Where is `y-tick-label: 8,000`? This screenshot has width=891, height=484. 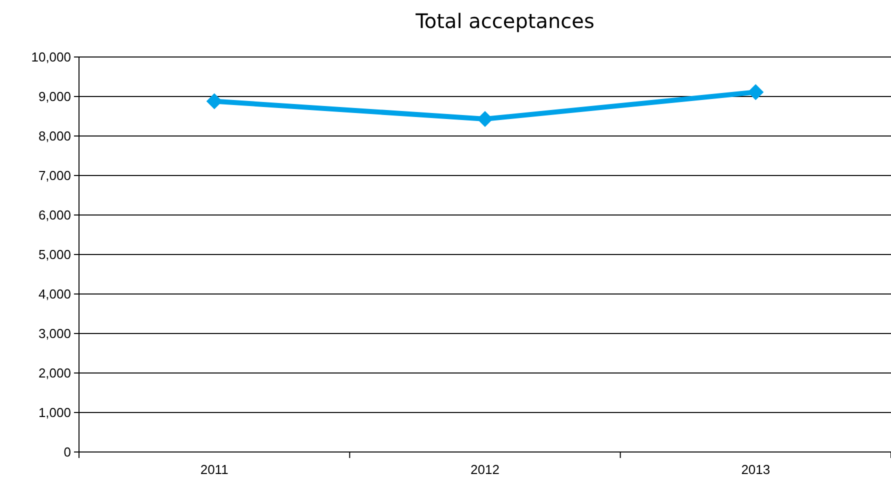
y-tick-label: 8,000 is located at coordinates (54, 136).